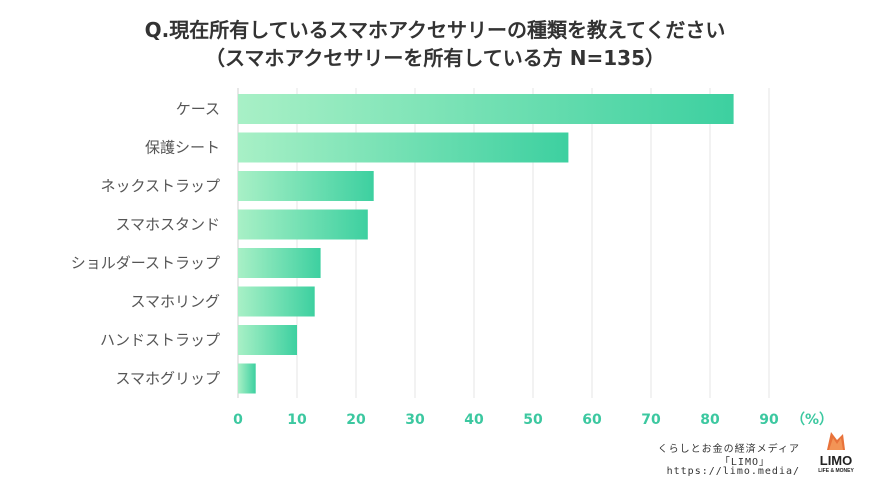 Image resolution: width=870 pixels, height=489 pixels. What do you see at coordinates (836, 471) in the screenshot?
I see `logo-tagline: LIFE & MONEY` at bounding box center [836, 471].